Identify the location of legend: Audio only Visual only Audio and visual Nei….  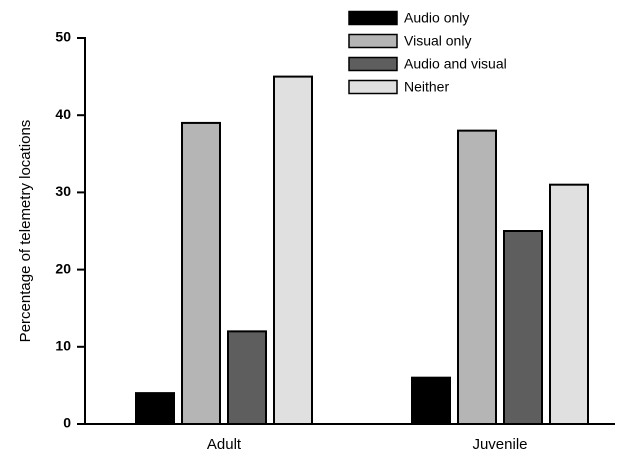
(427, 52).